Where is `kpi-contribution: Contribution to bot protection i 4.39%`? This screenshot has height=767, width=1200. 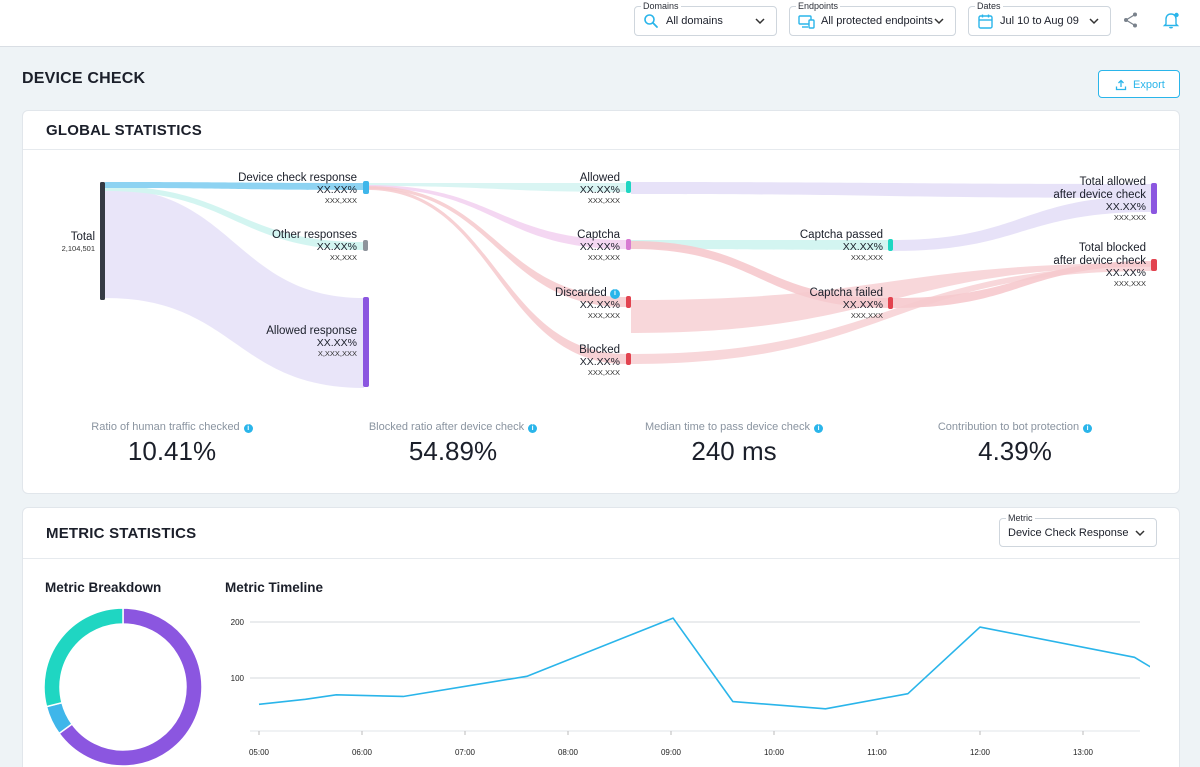 kpi-contribution: Contribution to bot protection i 4.39% is located at coordinates (1015, 444).